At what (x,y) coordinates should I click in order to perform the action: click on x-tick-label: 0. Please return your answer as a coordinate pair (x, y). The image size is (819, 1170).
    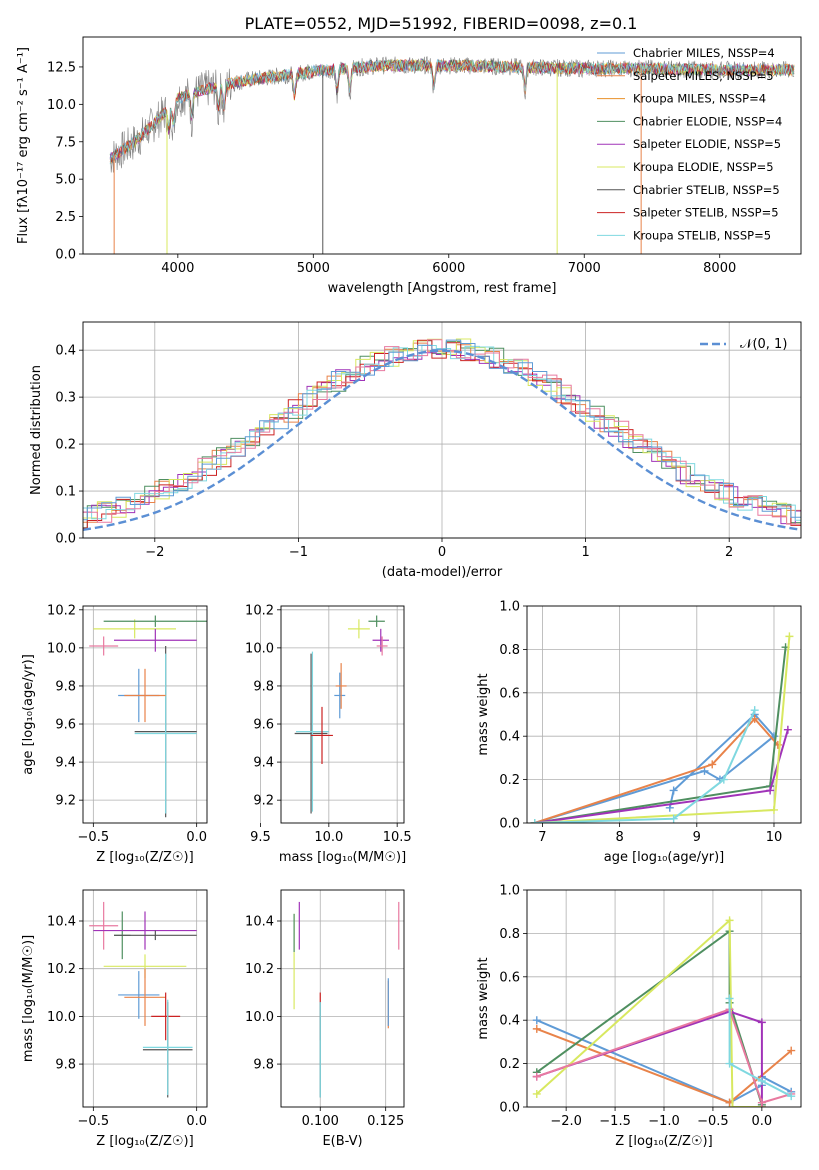
    Looking at the image, I should click on (442, 552).